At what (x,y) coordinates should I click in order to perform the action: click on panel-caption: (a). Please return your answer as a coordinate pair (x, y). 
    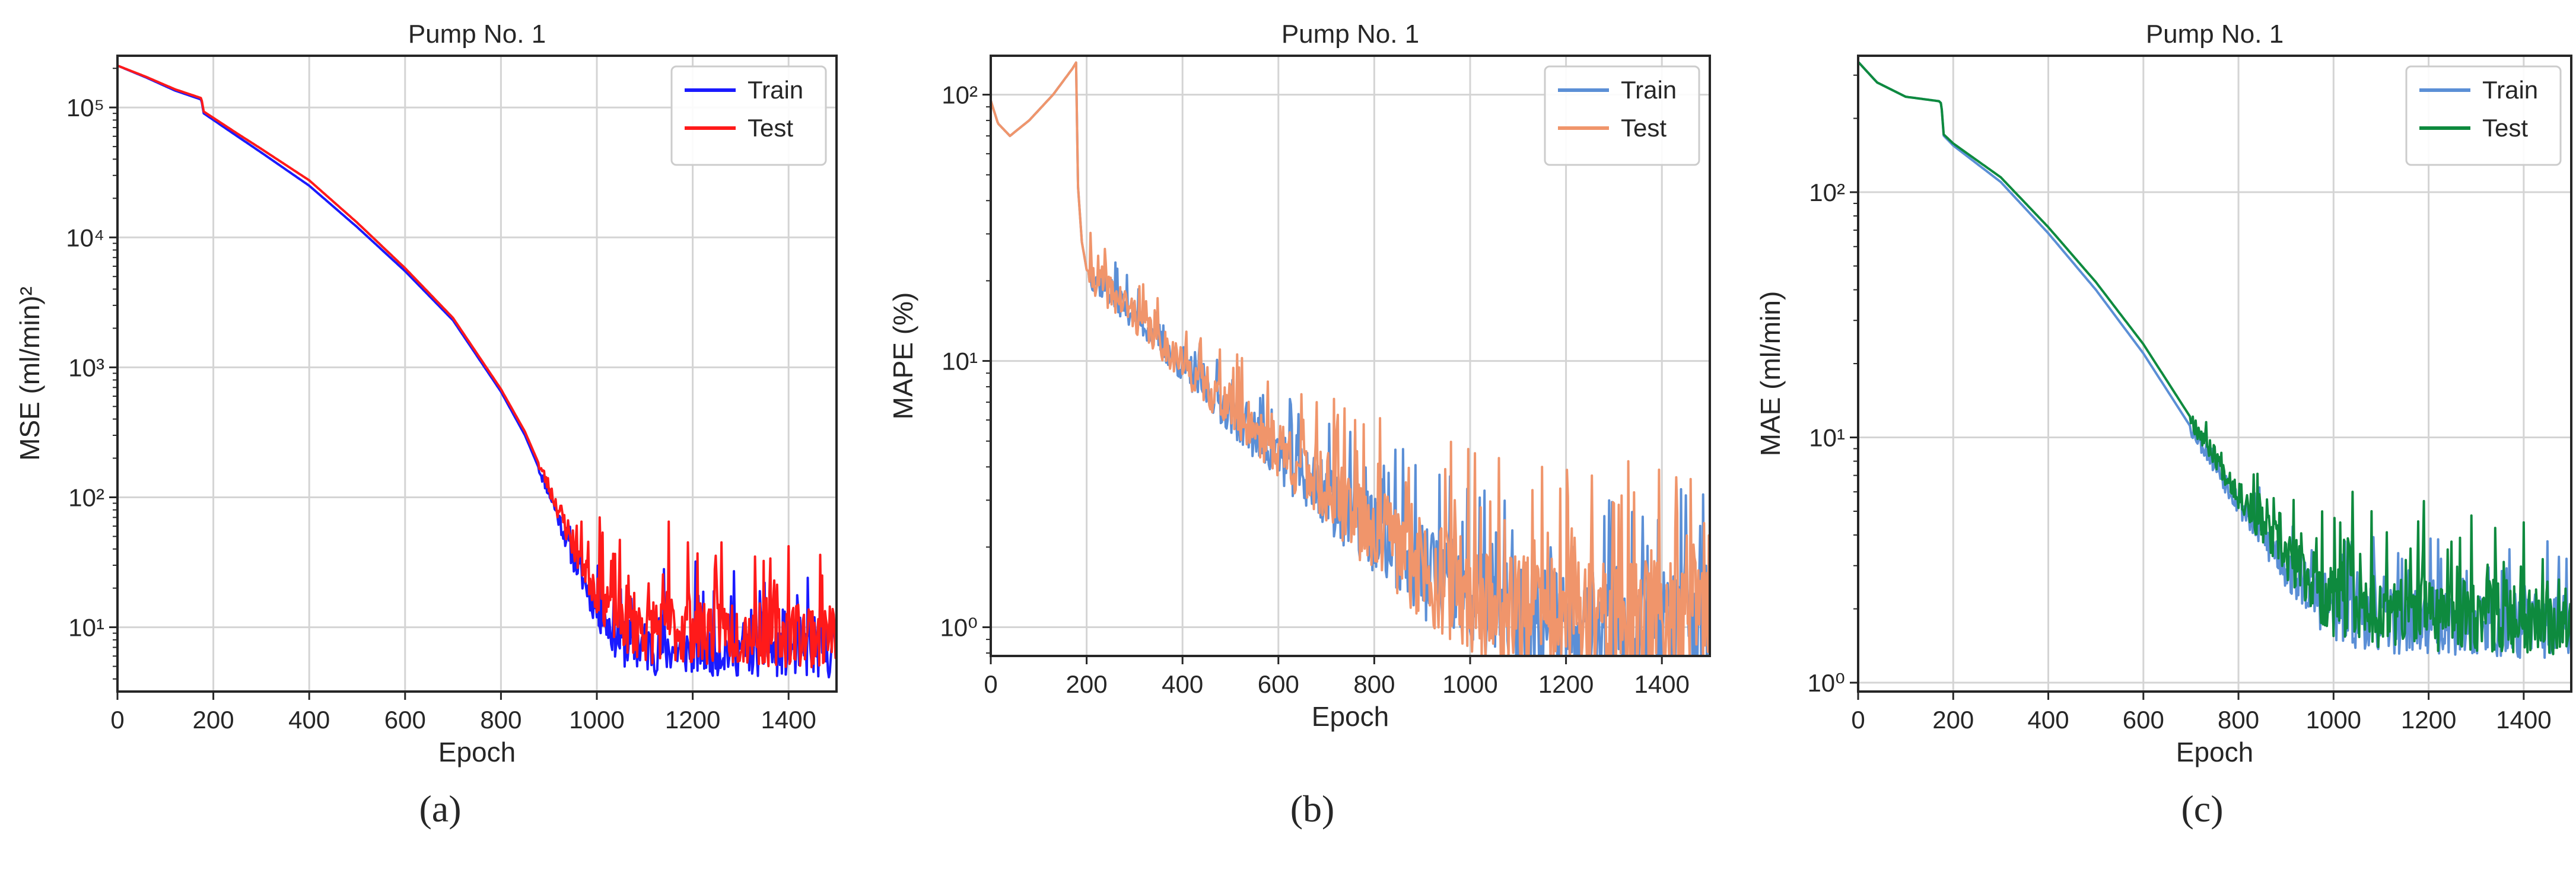
    Looking at the image, I should click on (440, 809).